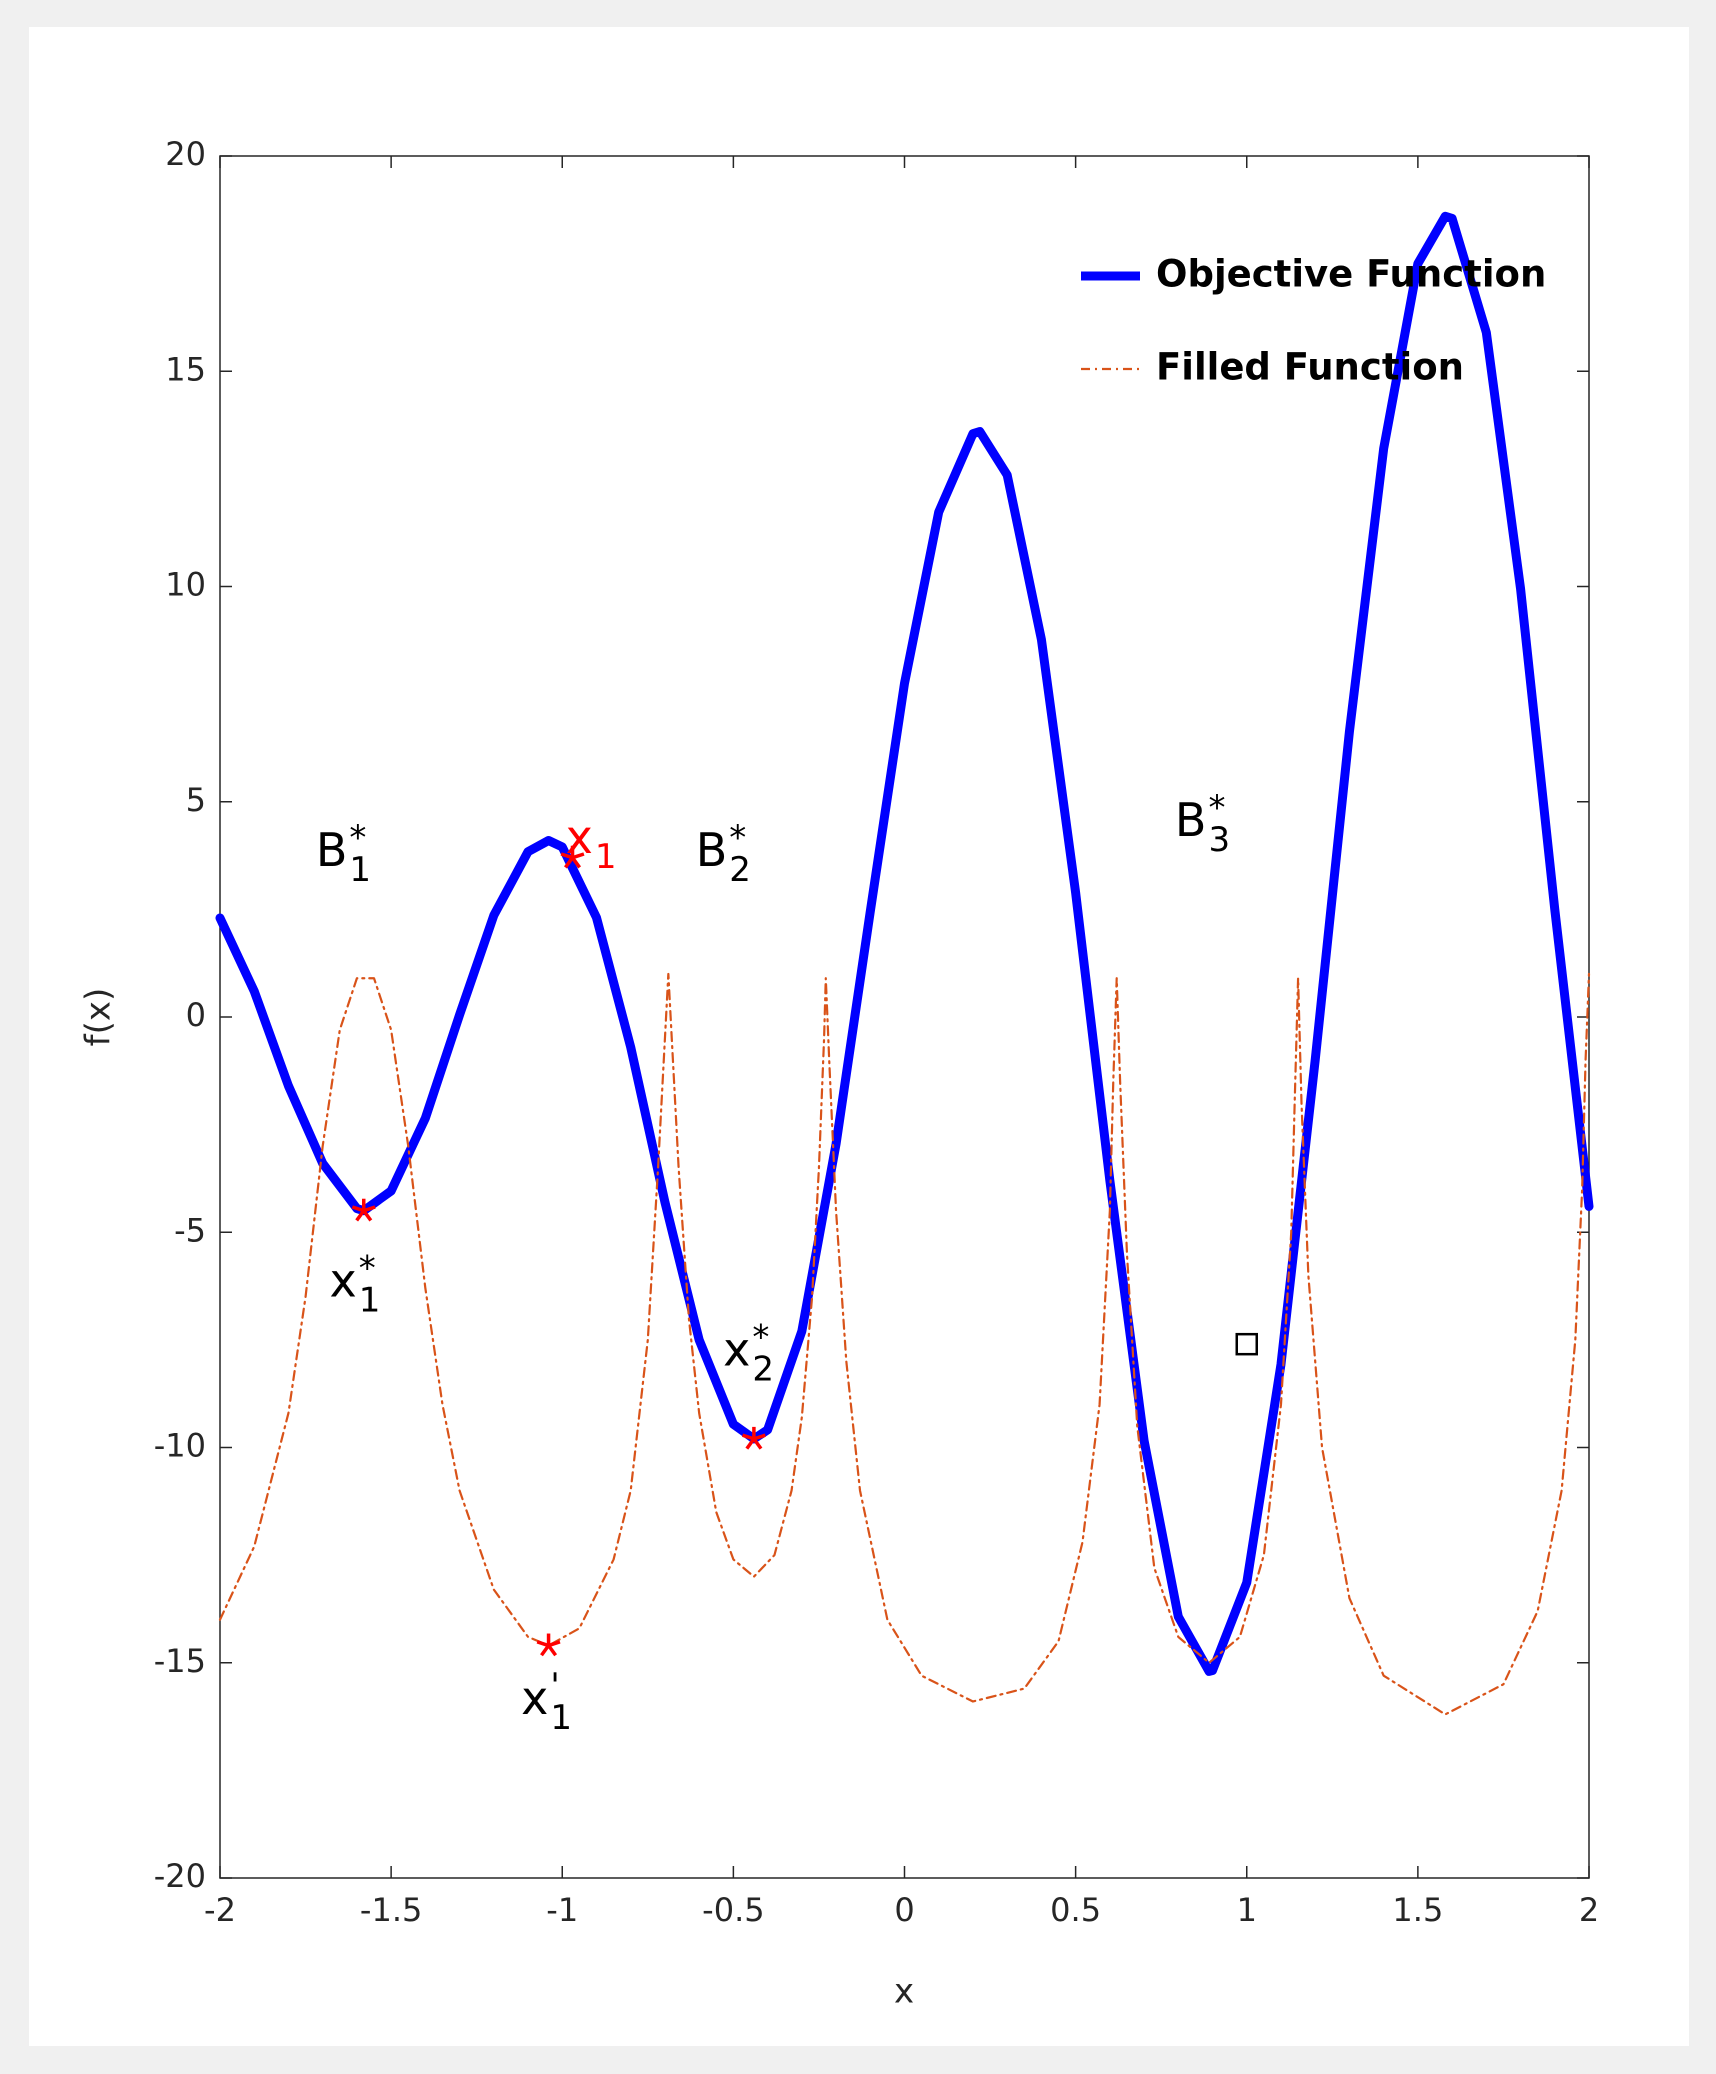 The image size is (1716, 2074). I want to click on square-marker, so click(1246, 1344).